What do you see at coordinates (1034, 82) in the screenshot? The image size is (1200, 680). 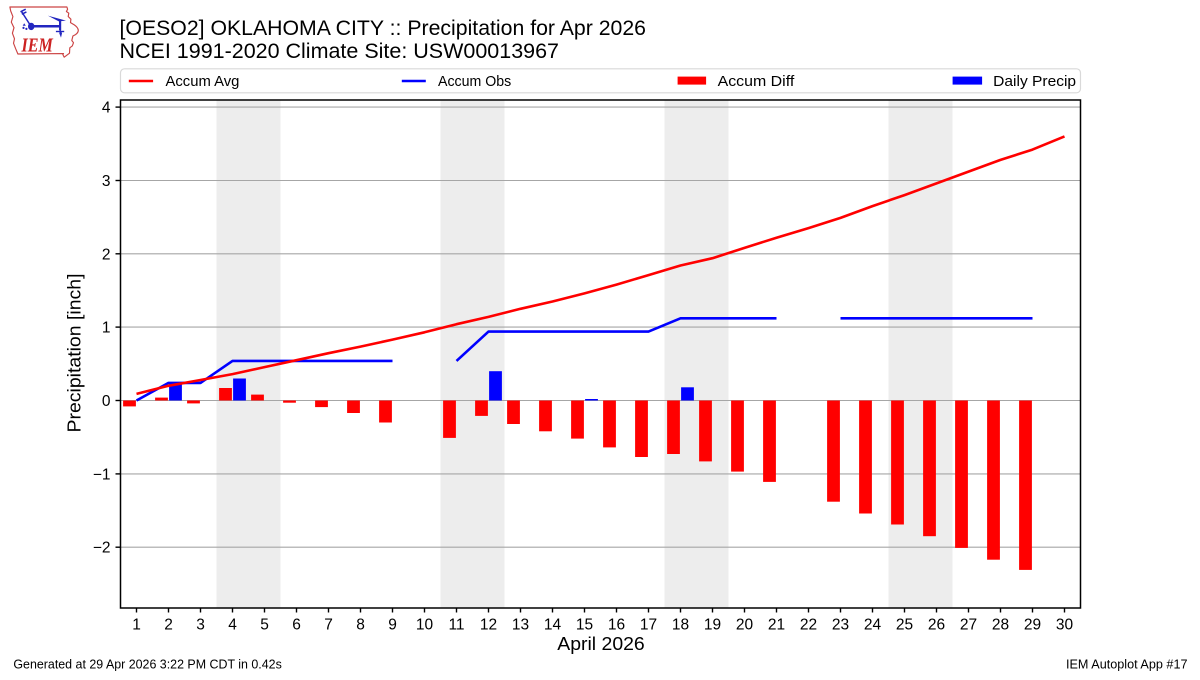 I see `svg-text: Daily Precip` at bounding box center [1034, 82].